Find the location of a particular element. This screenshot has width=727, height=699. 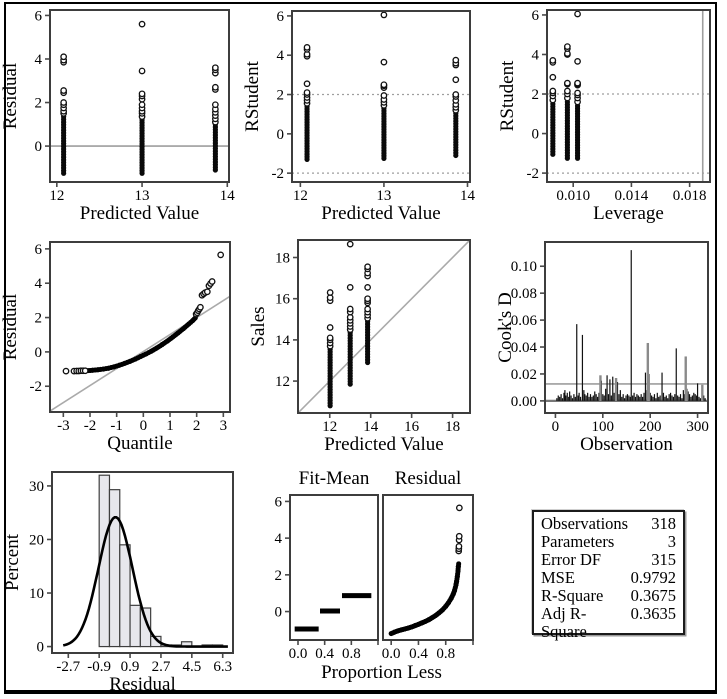

svg-text: 18 is located at coordinates (452, 427).